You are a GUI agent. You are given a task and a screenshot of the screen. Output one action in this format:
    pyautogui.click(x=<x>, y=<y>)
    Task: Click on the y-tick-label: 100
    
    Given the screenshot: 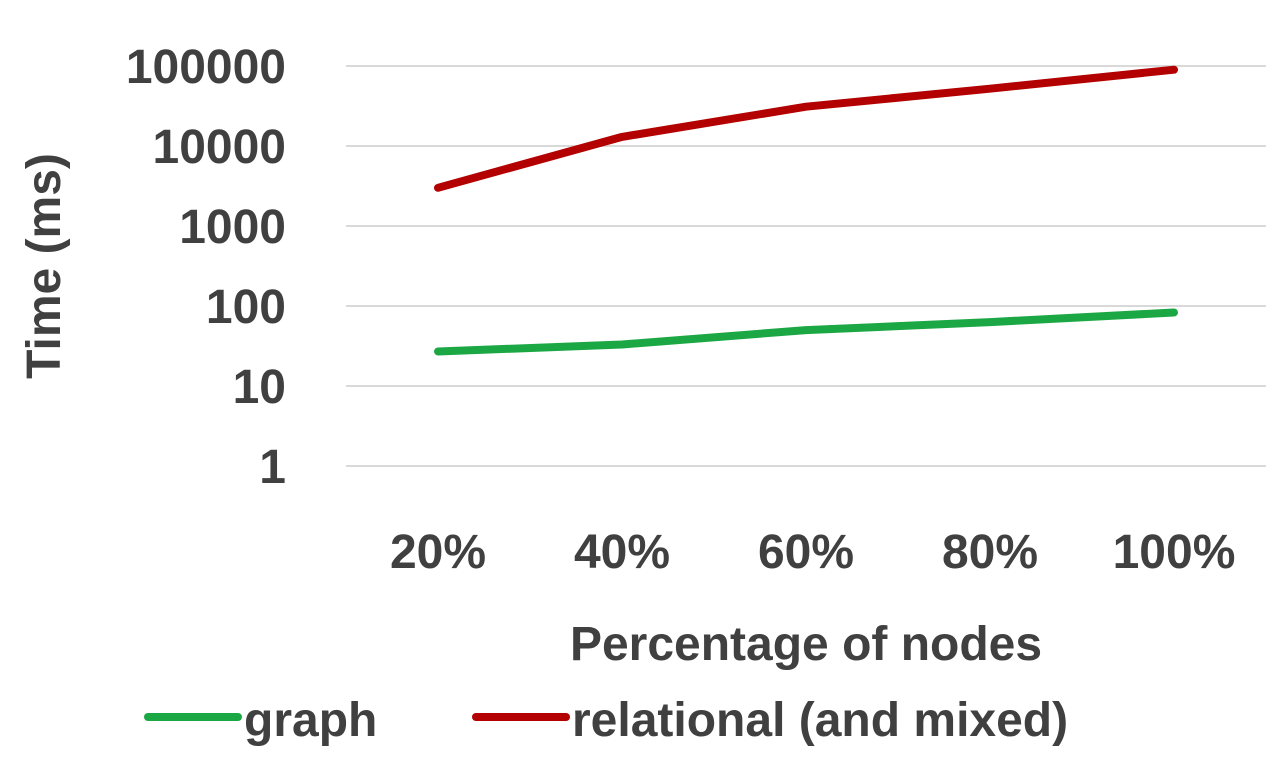 What is the action you would take?
    pyautogui.click(x=246, y=307)
    